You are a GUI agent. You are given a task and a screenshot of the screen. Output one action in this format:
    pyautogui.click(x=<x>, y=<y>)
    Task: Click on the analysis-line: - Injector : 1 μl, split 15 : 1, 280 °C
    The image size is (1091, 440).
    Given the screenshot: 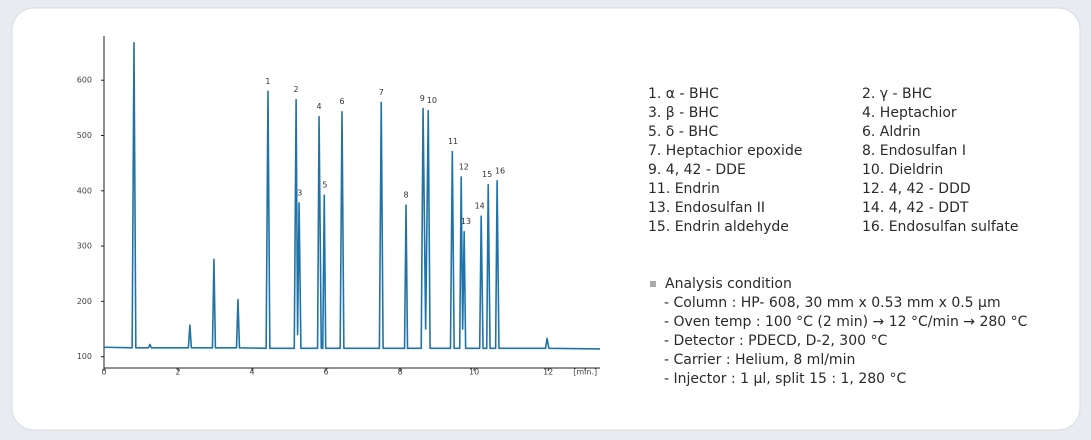 What is the action you would take?
    pyautogui.click(x=785, y=379)
    